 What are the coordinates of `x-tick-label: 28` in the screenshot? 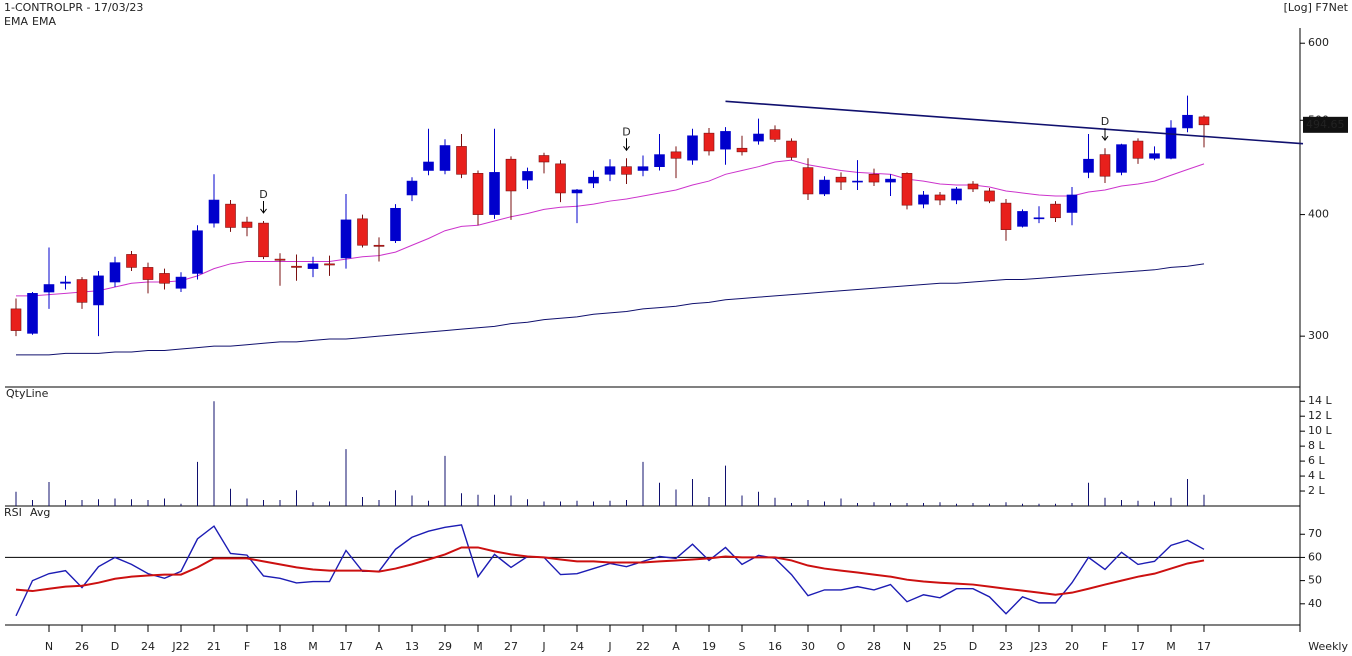 It's located at (874, 646).